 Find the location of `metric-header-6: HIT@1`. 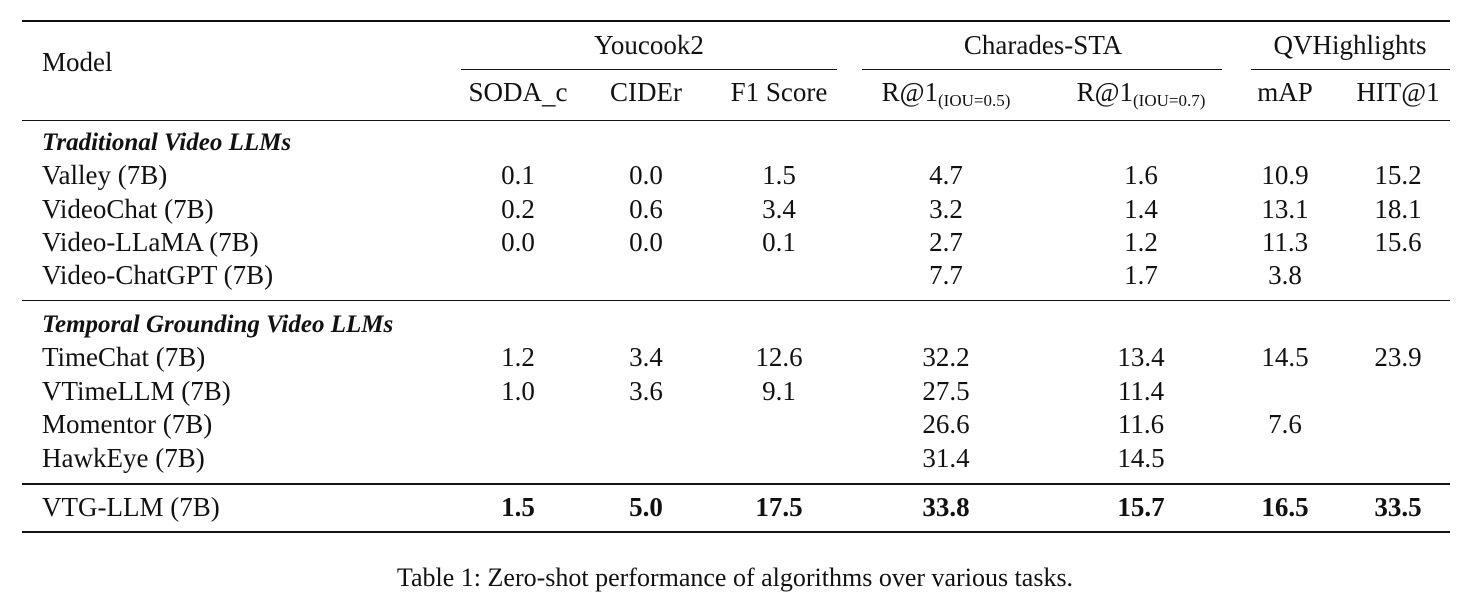

metric-header-6: HIT@1 is located at coordinates (1398, 92).